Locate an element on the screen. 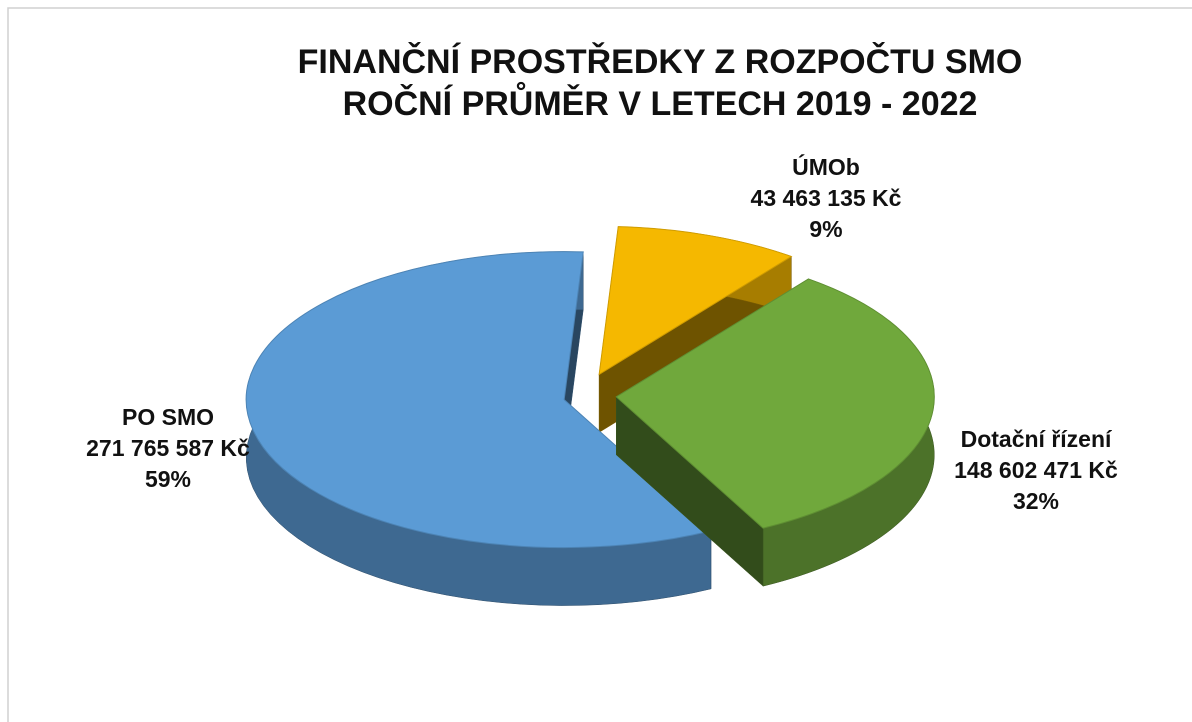  chart-subtitle: ROČNÍ PRŮMĚR V LETECH 2019 - 2022 is located at coordinates (660, 102).